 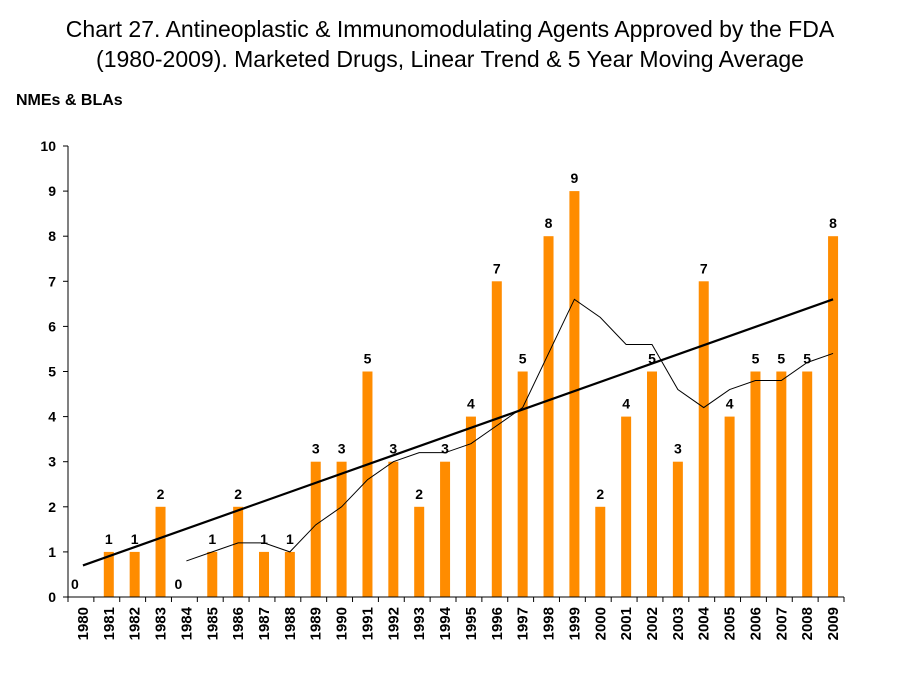 What do you see at coordinates (523, 359) in the screenshot?
I see `data-label-1997: 5` at bounding box center [523, 359].